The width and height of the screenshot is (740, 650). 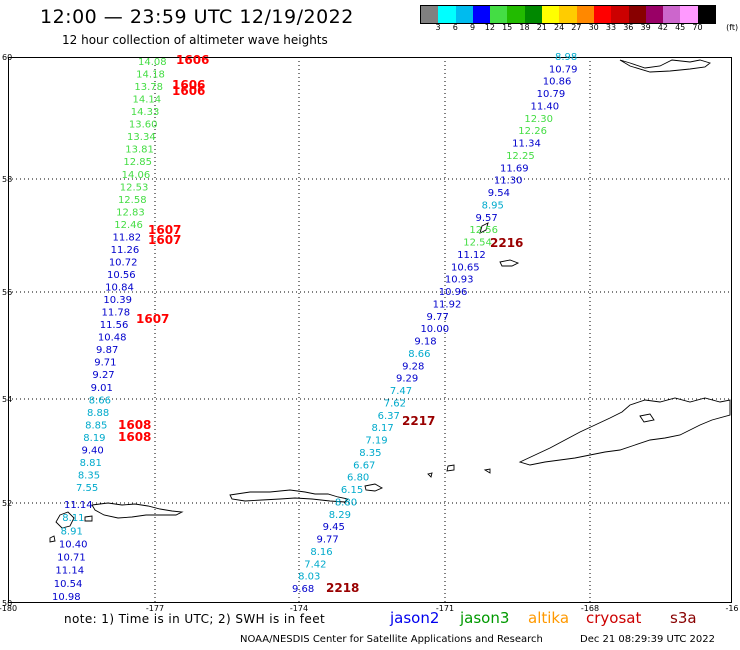 I want to click on longitude-label: -180, so click(x=8, y=608).